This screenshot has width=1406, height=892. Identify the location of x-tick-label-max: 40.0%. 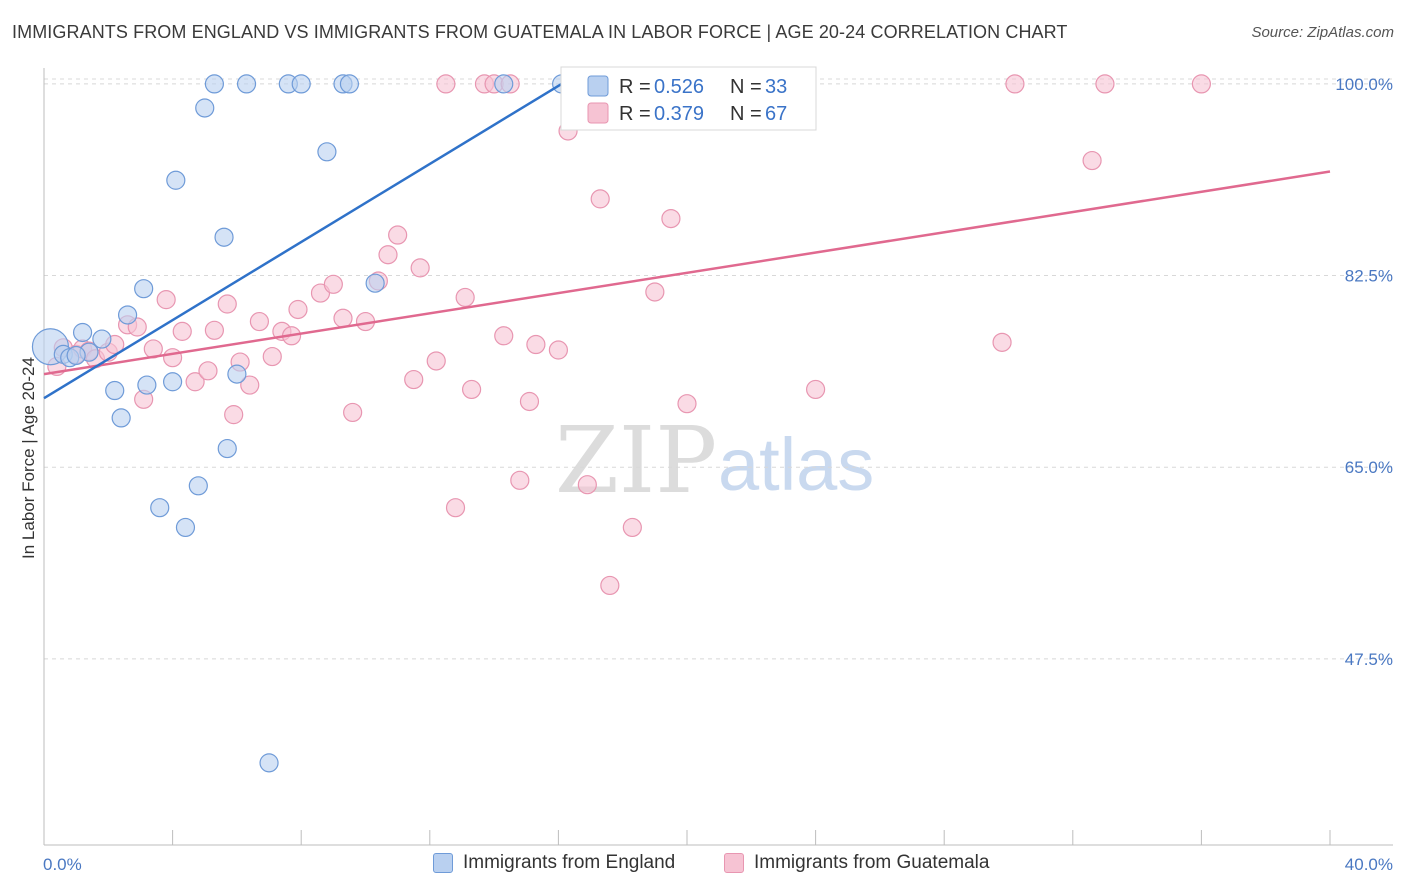
(1369, 864).